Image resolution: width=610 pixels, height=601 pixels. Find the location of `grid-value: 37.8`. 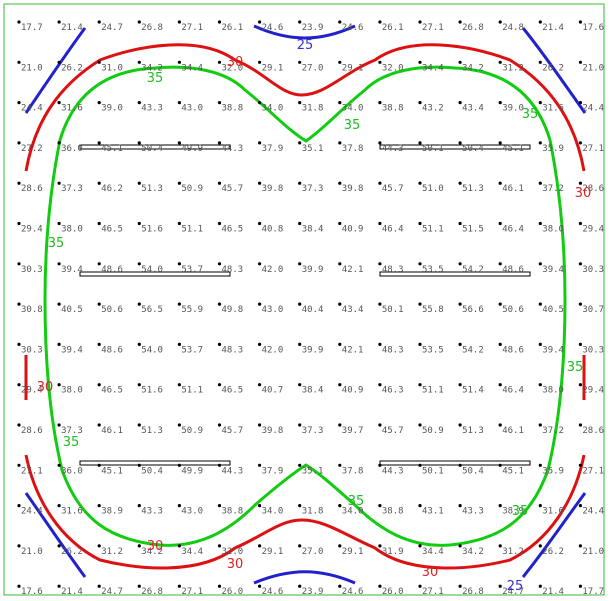

grid-value: 37.8 is located at coordinates (353, 471).